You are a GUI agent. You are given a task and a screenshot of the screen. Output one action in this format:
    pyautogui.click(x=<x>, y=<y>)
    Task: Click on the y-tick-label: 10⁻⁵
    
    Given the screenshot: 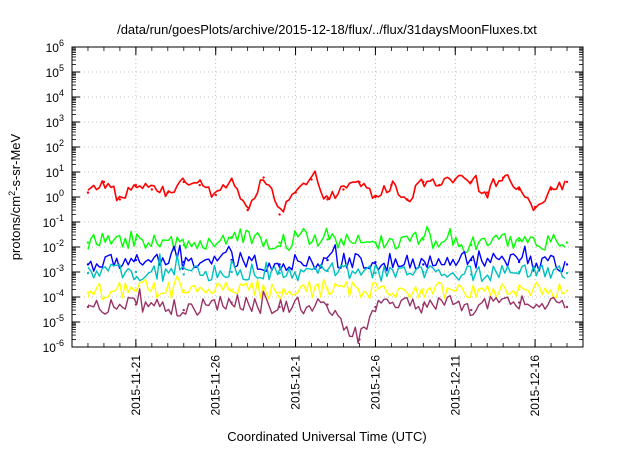 What is the action you would take?
    pyautogui.click(x=53, y=321)
    